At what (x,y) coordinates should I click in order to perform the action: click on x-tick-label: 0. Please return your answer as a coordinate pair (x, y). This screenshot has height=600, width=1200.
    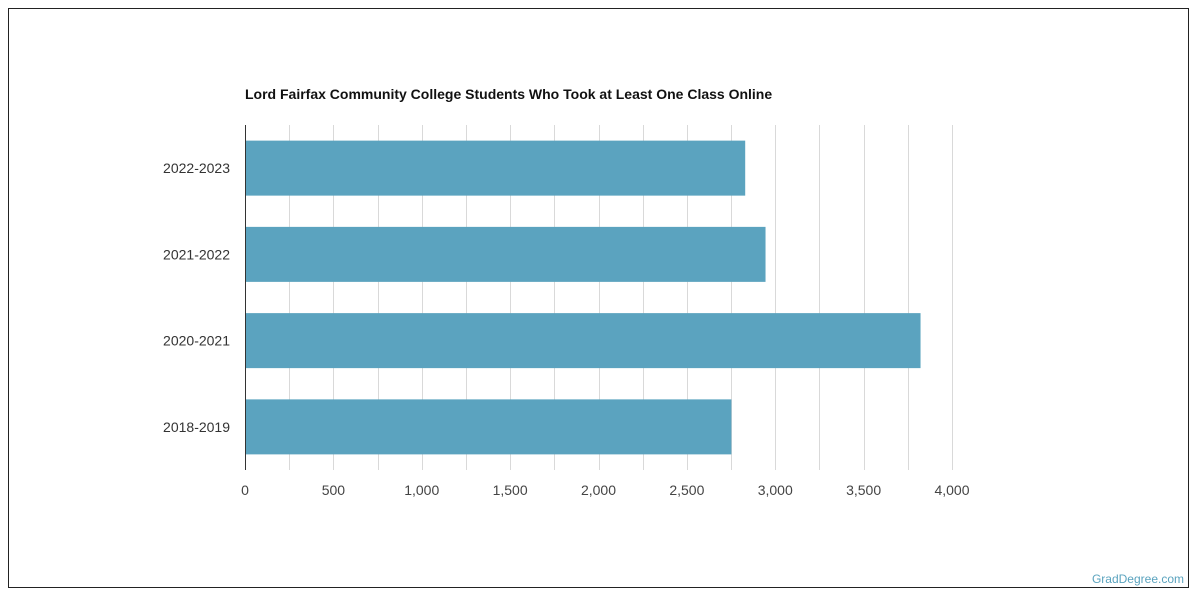
    Looking at the image, I should click on (245, 490).